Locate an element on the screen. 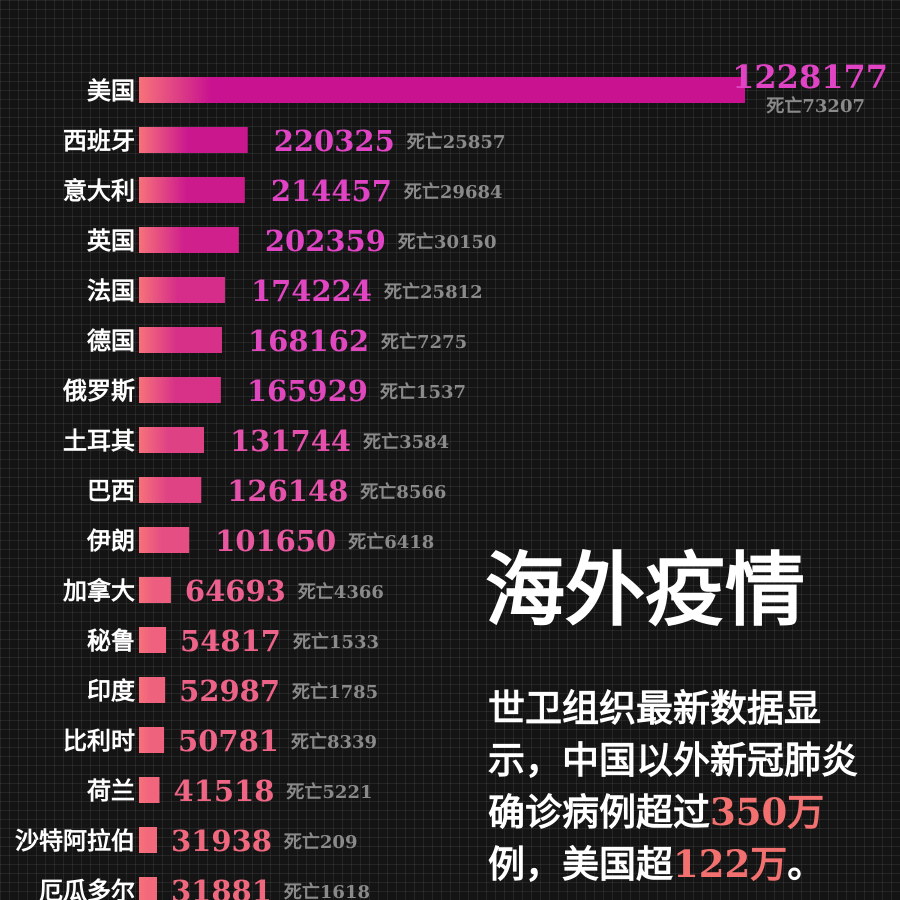 The width and height of the screenshot is (900, 900). value-label: 131744 is located at coordinates (290, 441).